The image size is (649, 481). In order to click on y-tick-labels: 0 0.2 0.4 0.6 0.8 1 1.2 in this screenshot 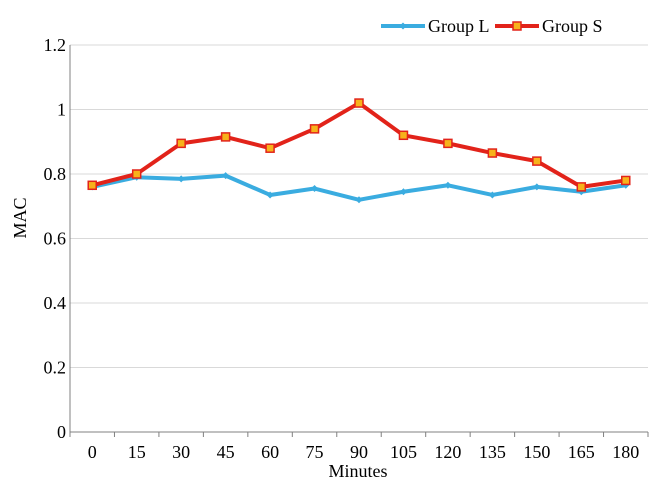, I will do `click(55, 238)`.